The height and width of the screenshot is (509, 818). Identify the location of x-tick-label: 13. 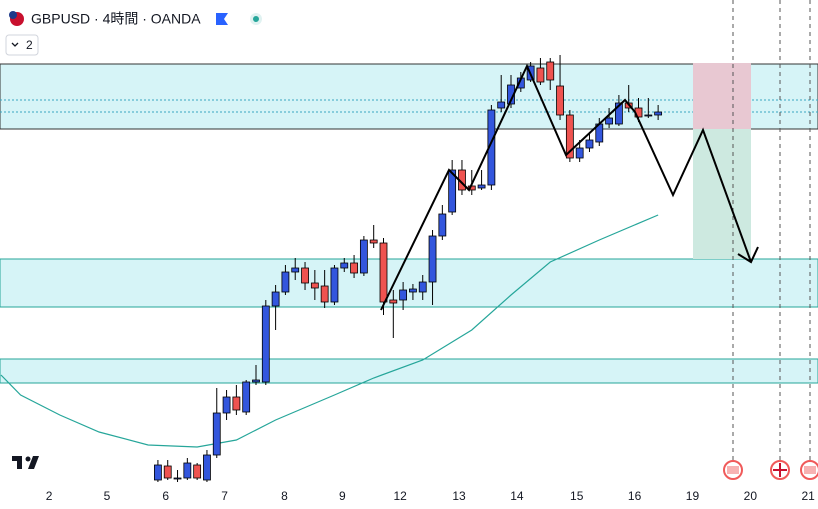
(459, 496).